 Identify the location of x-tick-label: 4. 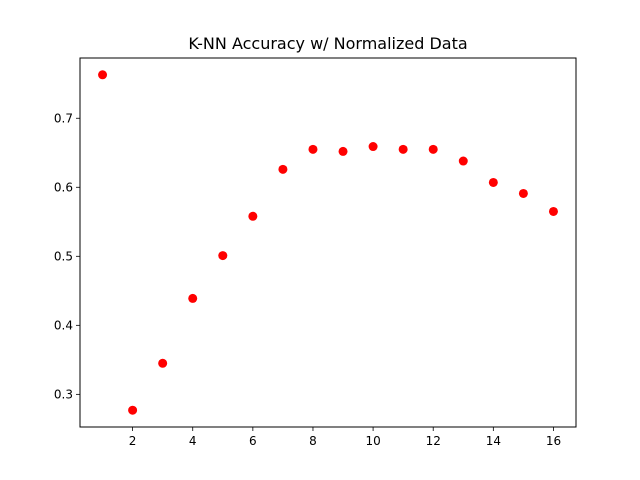
(193, 441).